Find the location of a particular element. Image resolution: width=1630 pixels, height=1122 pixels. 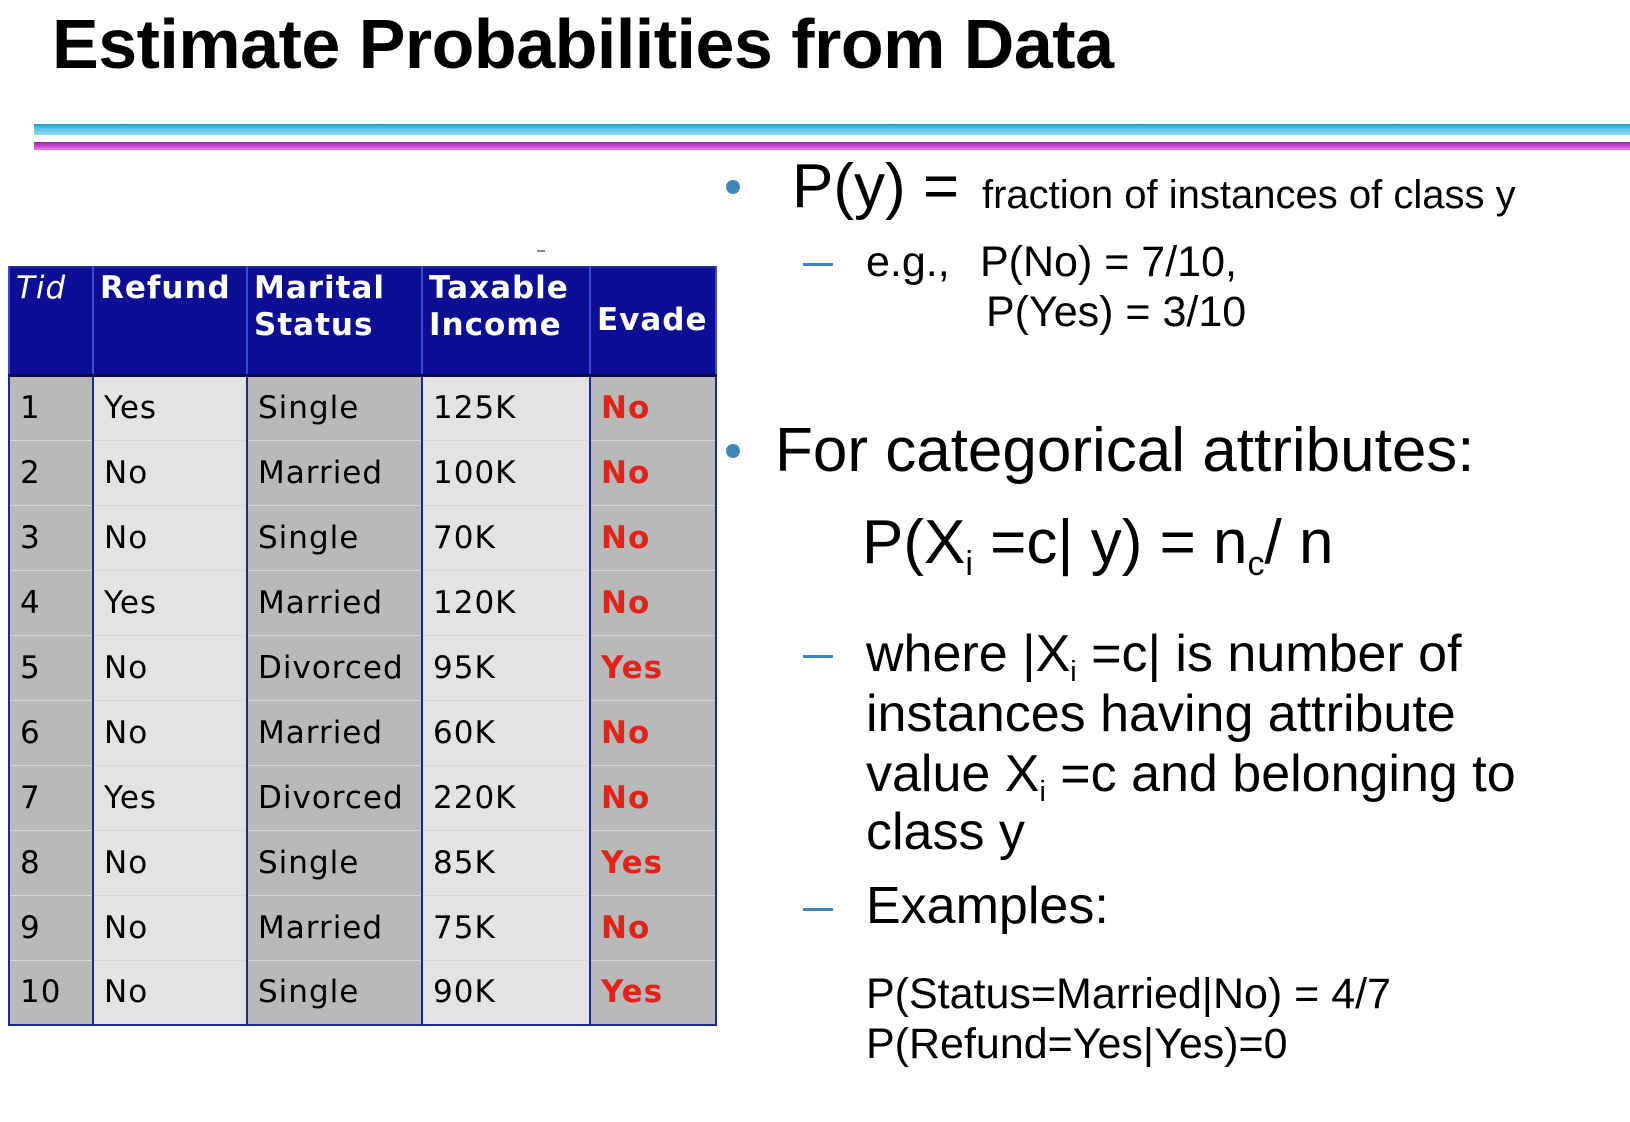

where-line-3: value Xi =c and belonging to is located at coordinates (1191, 776).